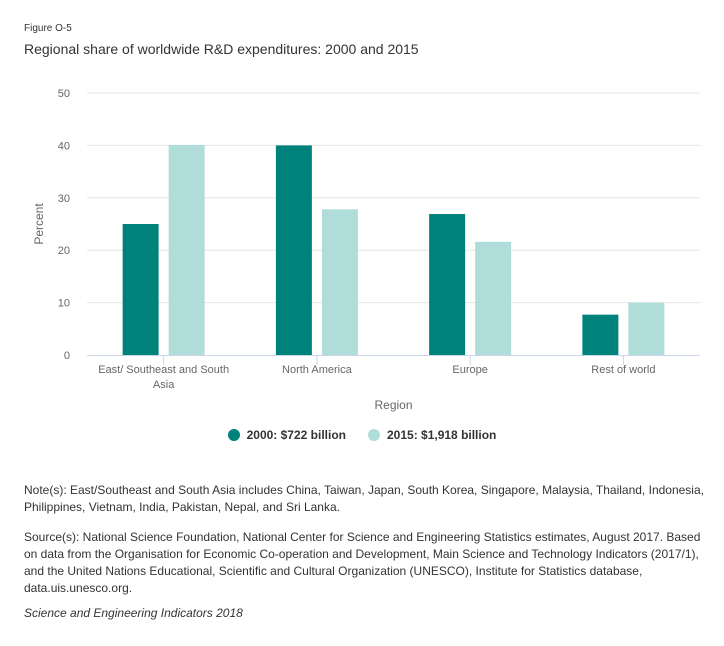 The height and width of the screenshot is (646, 724). I want to click on y-tick-label: 0, so click(67, 356).